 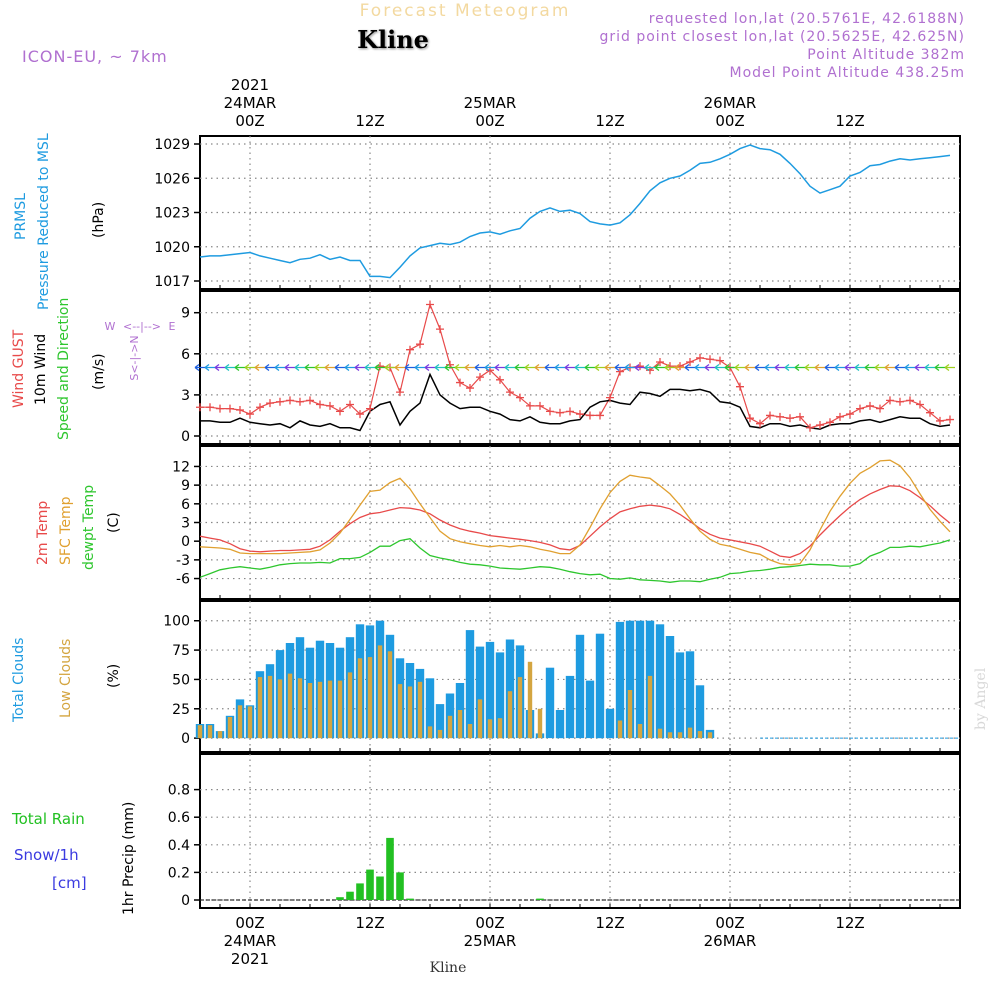 What do you see at coordinates (465, 11) in the screenshot?
I see `header-top-title: Forecast Meteogram` at bounding box center [465, 11].